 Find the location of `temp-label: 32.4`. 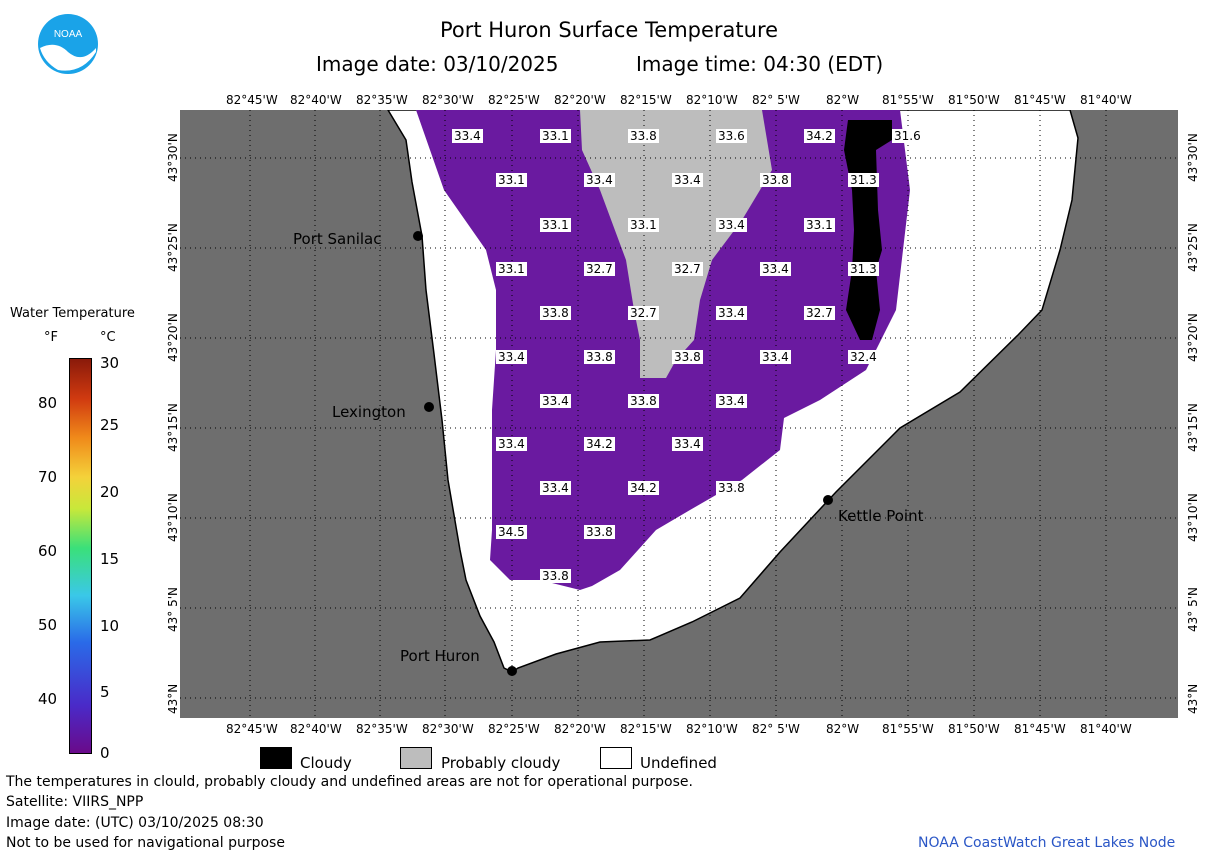

temp-label: 32.4 is located at coordinates (863, 357).